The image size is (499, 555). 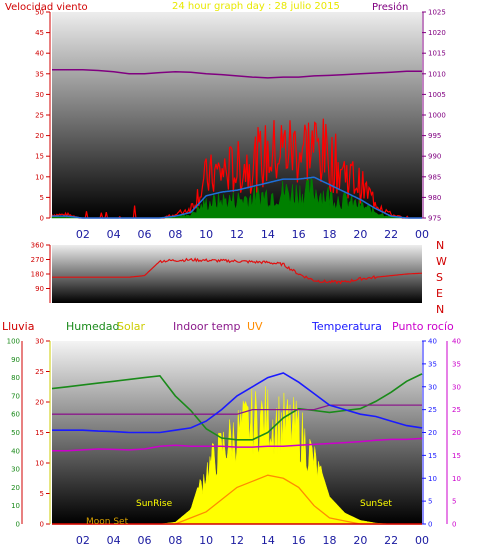 What do you see at coordinates (454, 502) in the screenshot?
I see `dewpoint-axis-tick-label: 5` at bounding box center [454, 502].